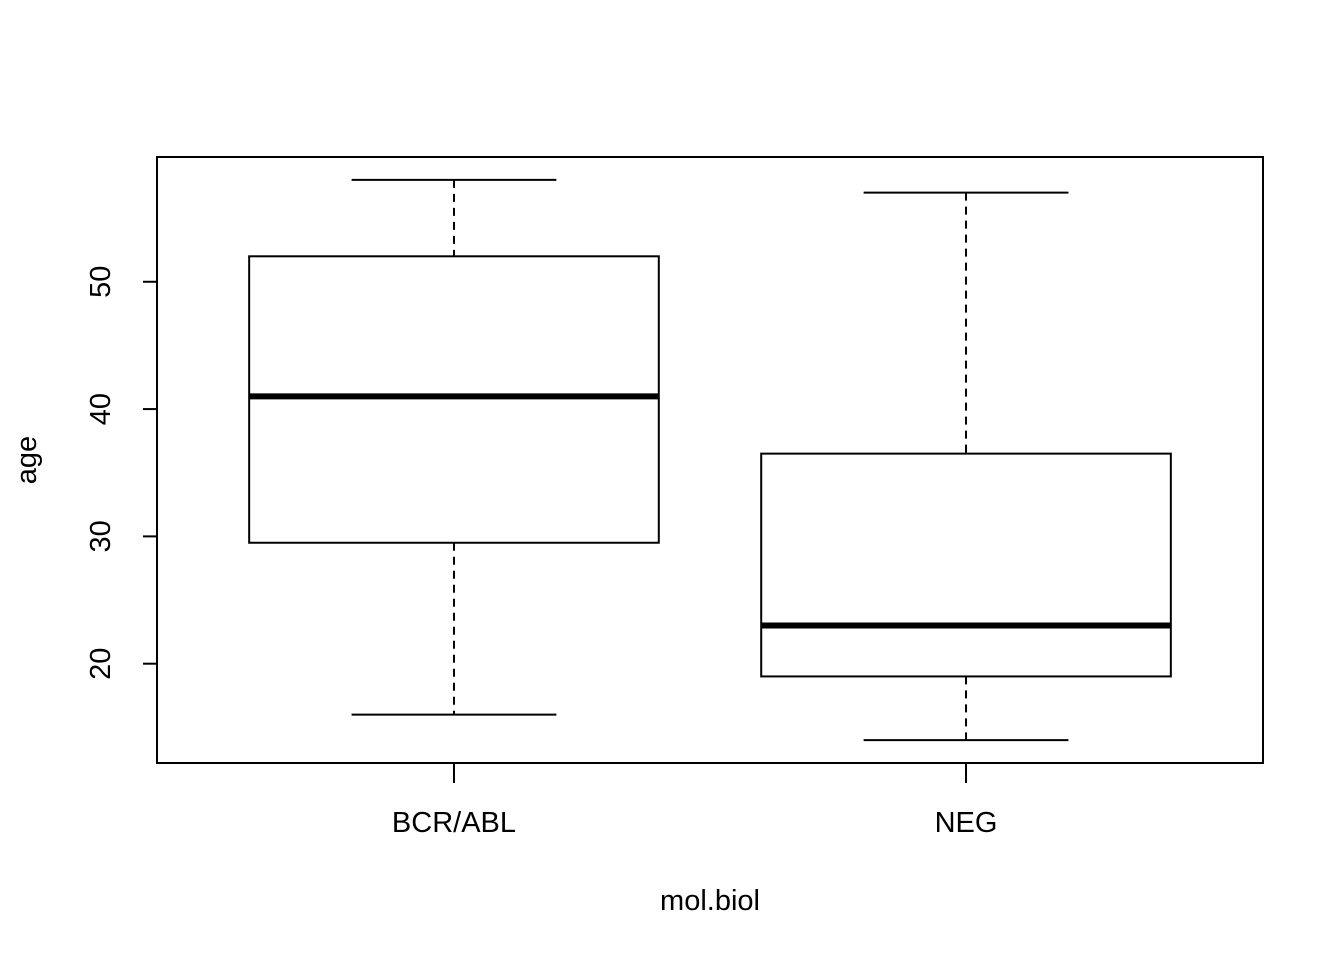 This screenshot has height=960, width=1344. What do you see at coordinates (101, 664) in the screenshot?
I see `y-tick-label: 20` at bounding box center [101, 664].